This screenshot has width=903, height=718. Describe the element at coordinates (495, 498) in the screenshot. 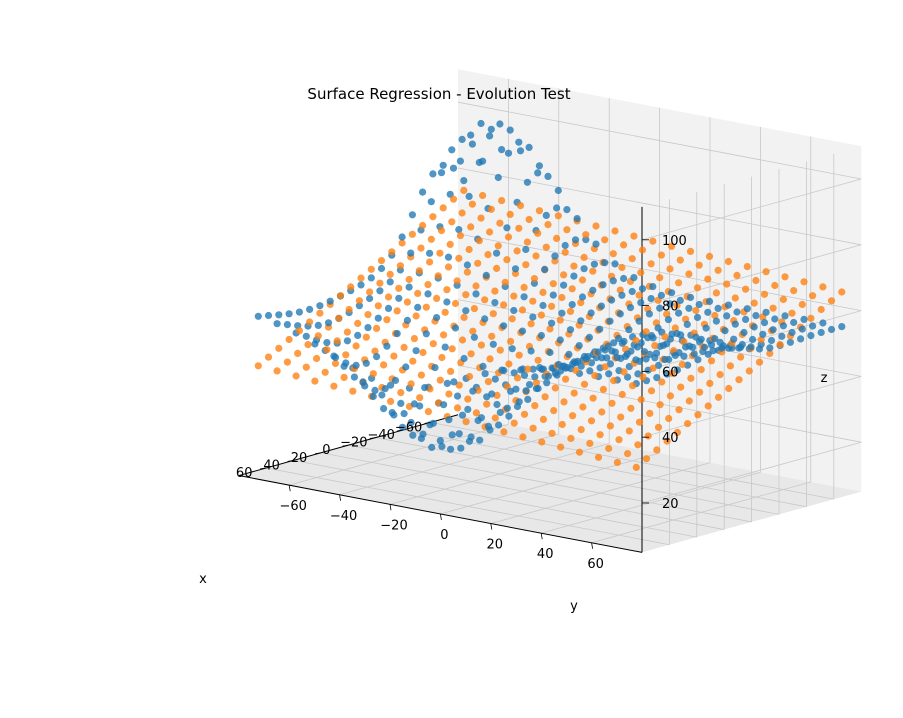

I see `grid-line-floor-x` at that location.